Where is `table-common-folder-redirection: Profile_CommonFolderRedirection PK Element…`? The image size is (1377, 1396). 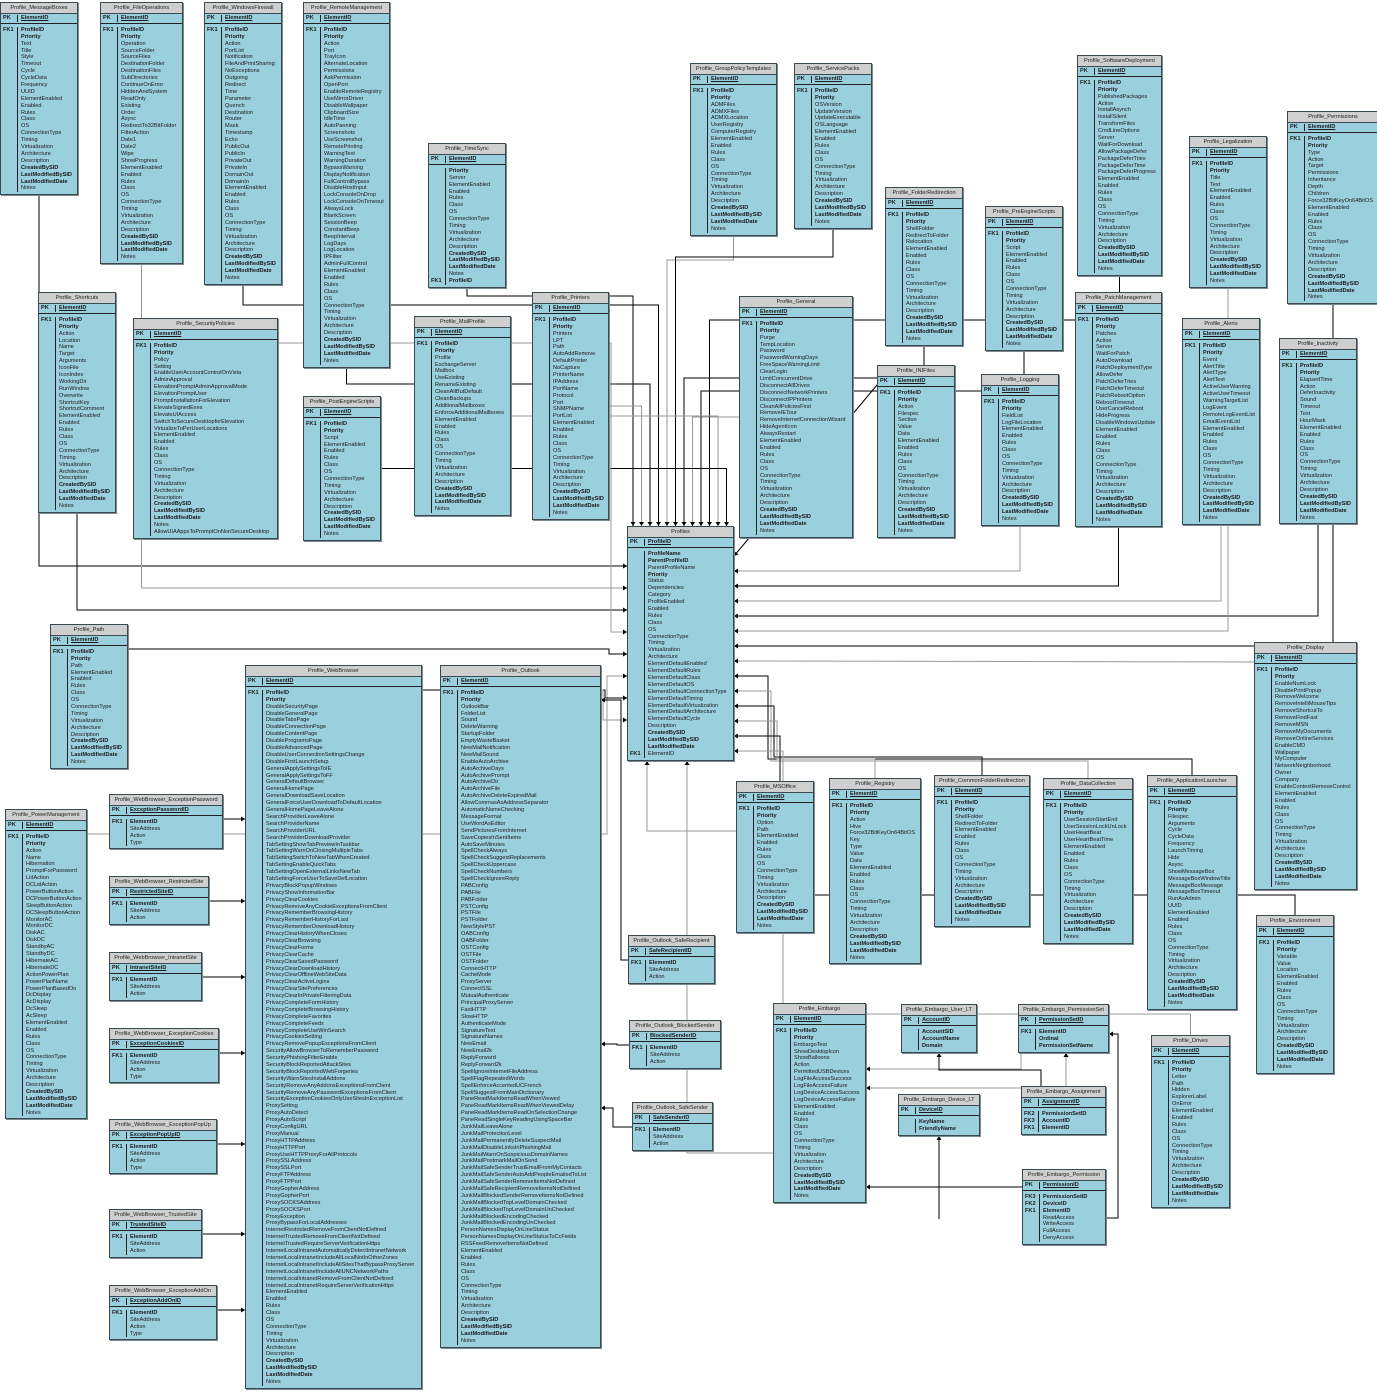
table-common-folder-redirection: Profile_CommonFolderRedirection PK Element… is located at coordinates (982, 851).